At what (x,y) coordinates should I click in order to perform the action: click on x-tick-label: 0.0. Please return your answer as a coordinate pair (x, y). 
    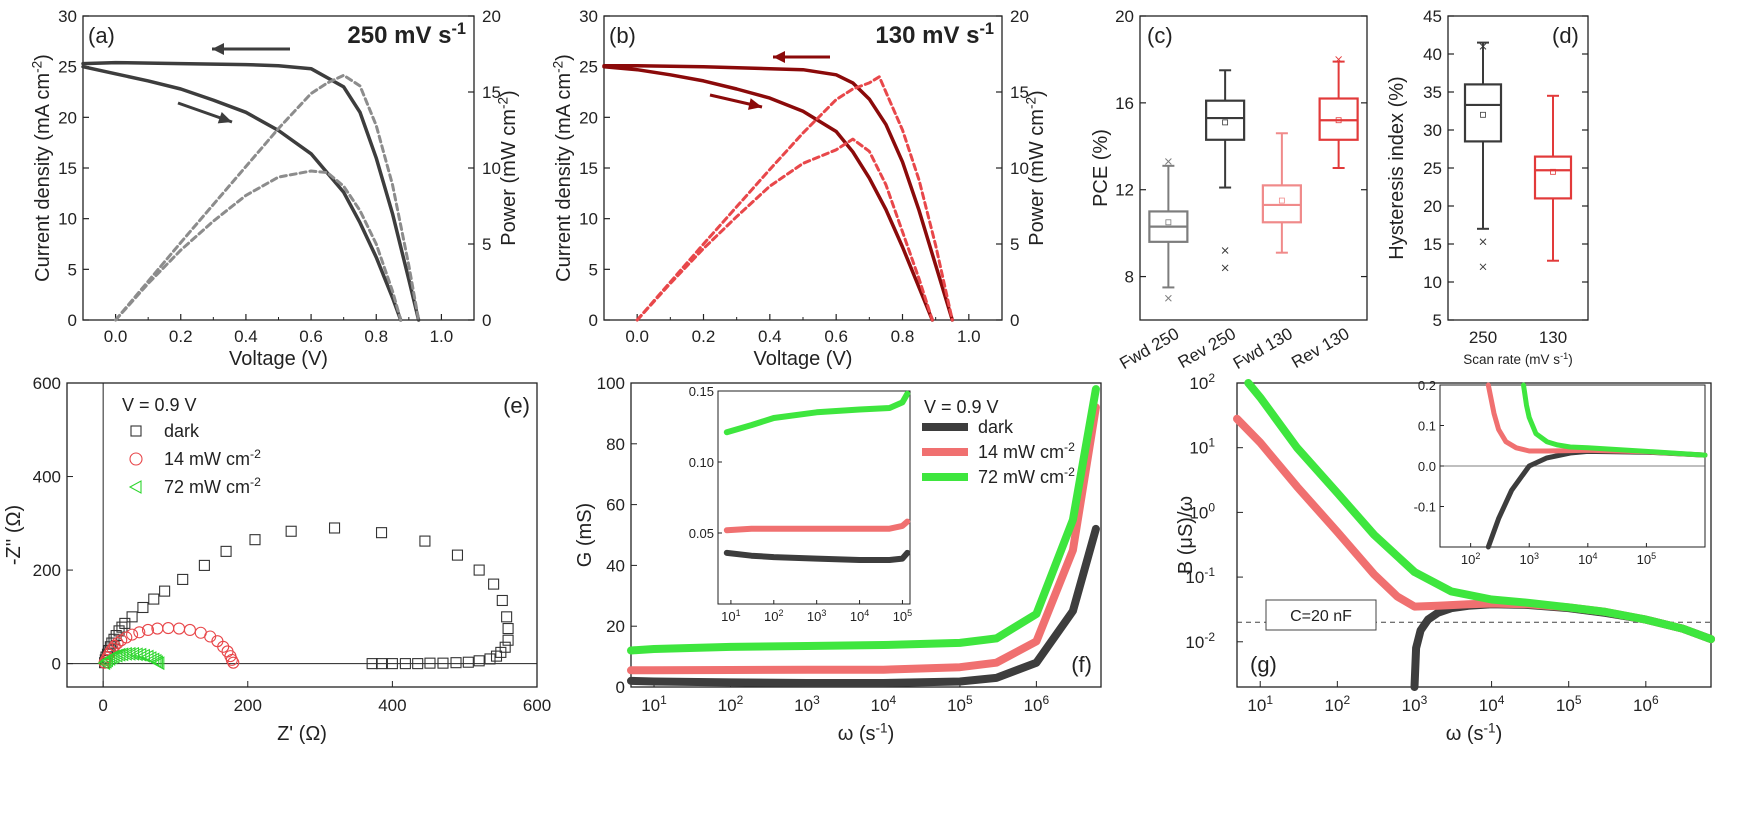
    Looking at the image, I should click on (116, 336).